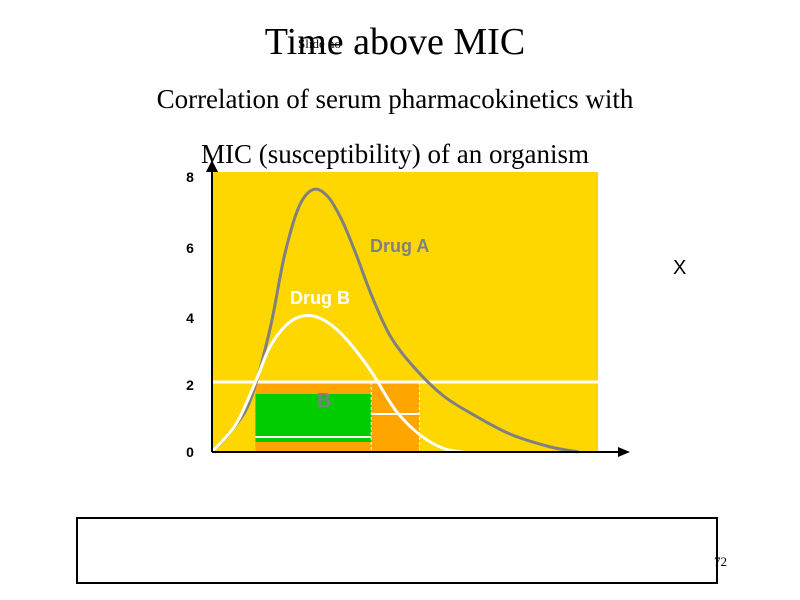  I want to click on series-label-drug-b: Drug B, so click(320, 298).